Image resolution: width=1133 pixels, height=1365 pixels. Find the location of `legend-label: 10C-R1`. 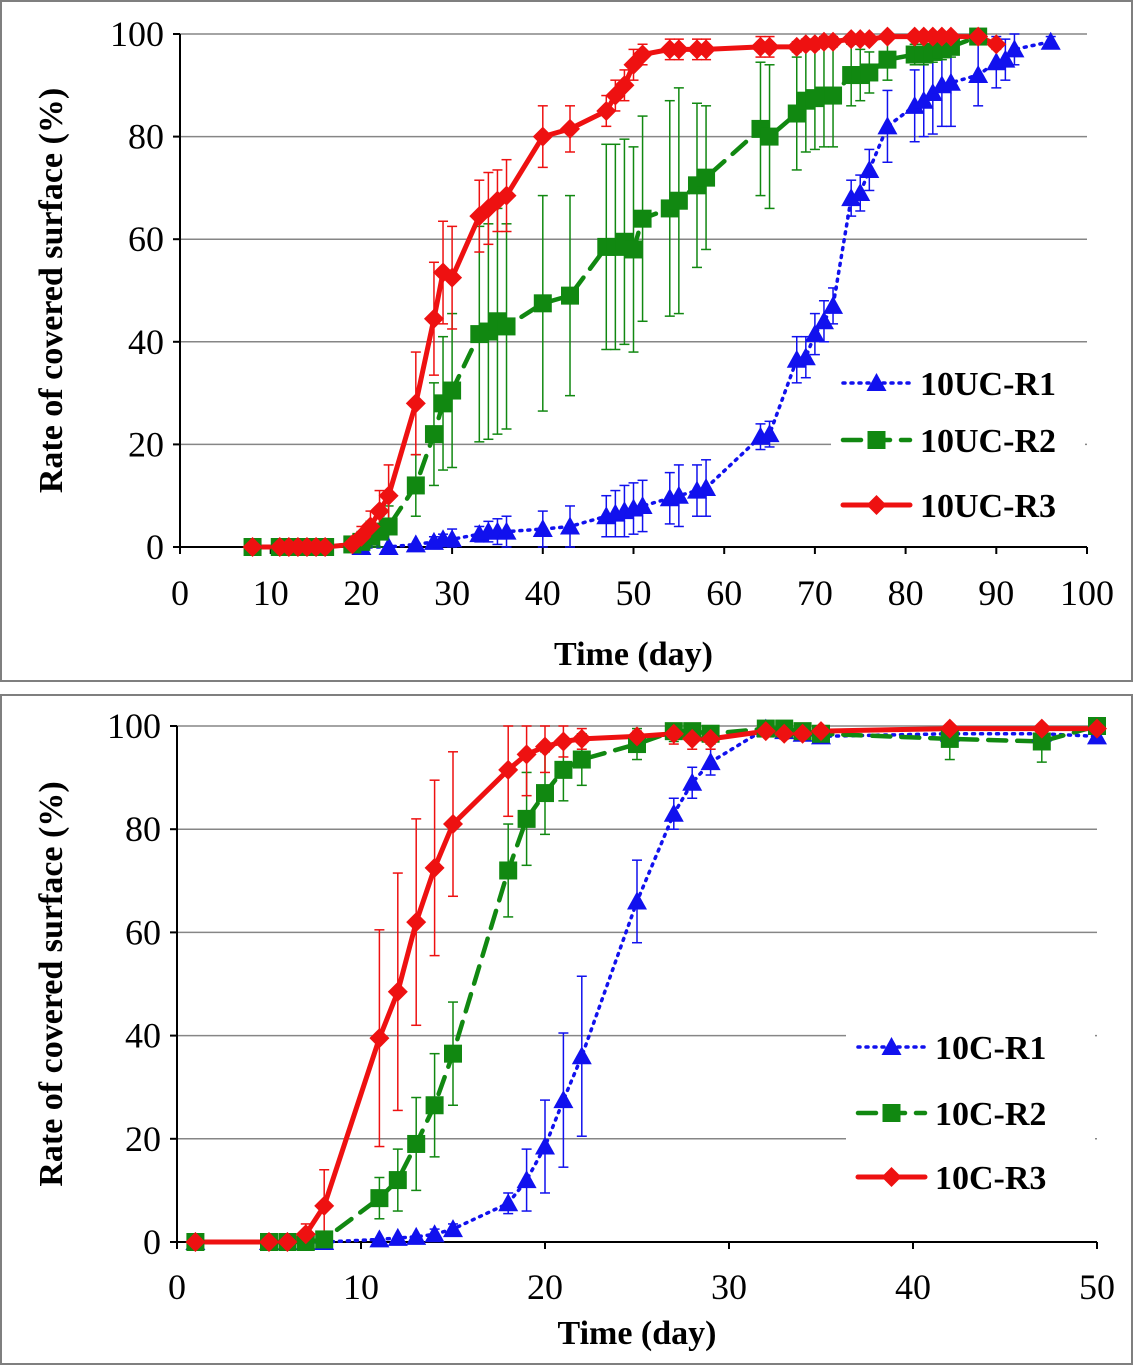

legend-label: 10C-R1 is located at coordinates (990, 1048).